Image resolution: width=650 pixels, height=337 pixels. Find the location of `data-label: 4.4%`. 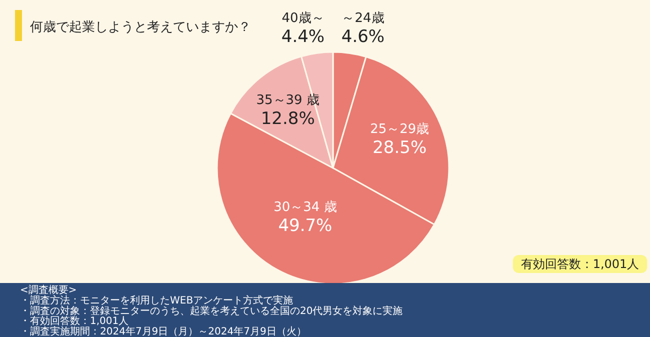

data-label: 4.4% is located at coordinates (303, 37).